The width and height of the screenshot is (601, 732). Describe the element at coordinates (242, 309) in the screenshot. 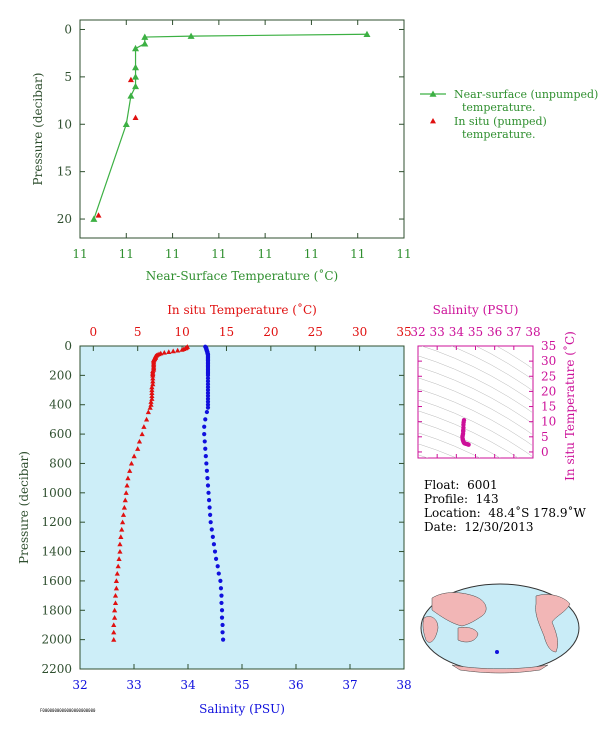

I see `temp-axis-label: In situ Temperature (˚C)` at that location.